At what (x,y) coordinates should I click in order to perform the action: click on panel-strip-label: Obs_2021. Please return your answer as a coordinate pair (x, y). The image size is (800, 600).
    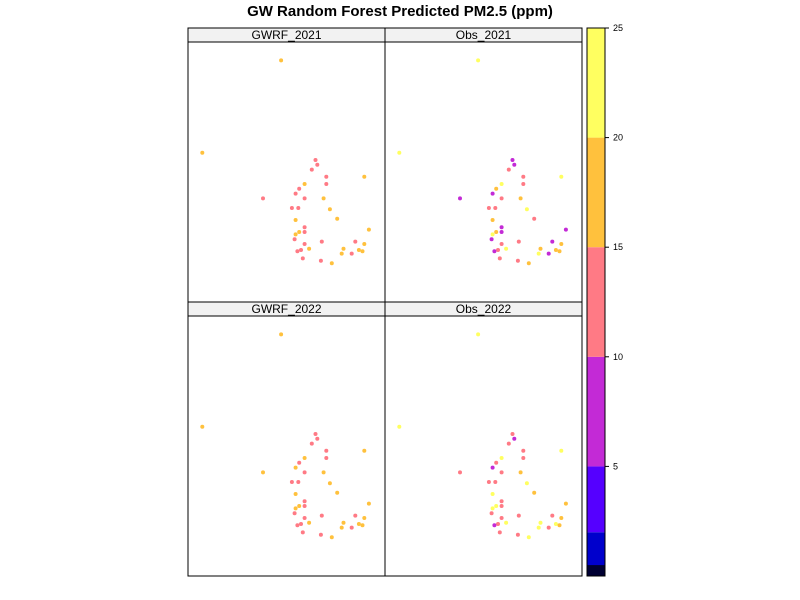
    Looking at the image, I should click on (484, 35).